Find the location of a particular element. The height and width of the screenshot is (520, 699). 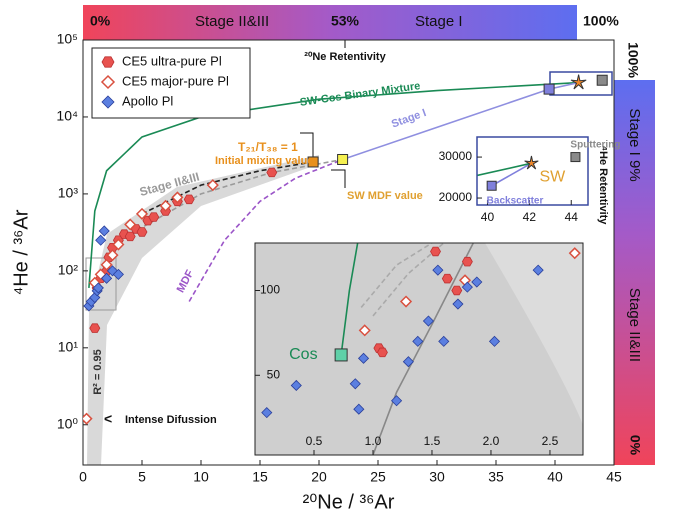

annotation: SW MDF value is located at coordinates (385, 196).